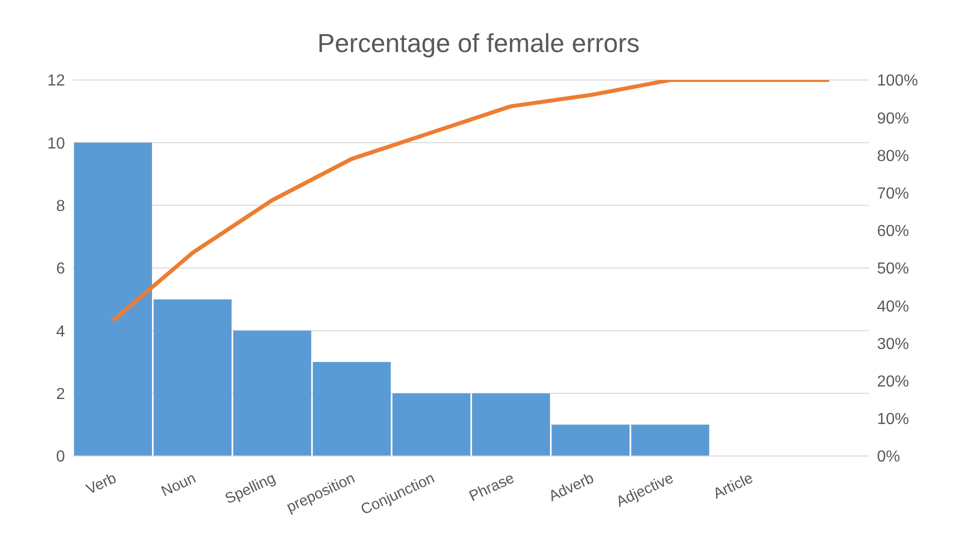 The width and height of the screenshot is (957, 554). I want to click on y2-tick-label: 40%, so click(893, 307).